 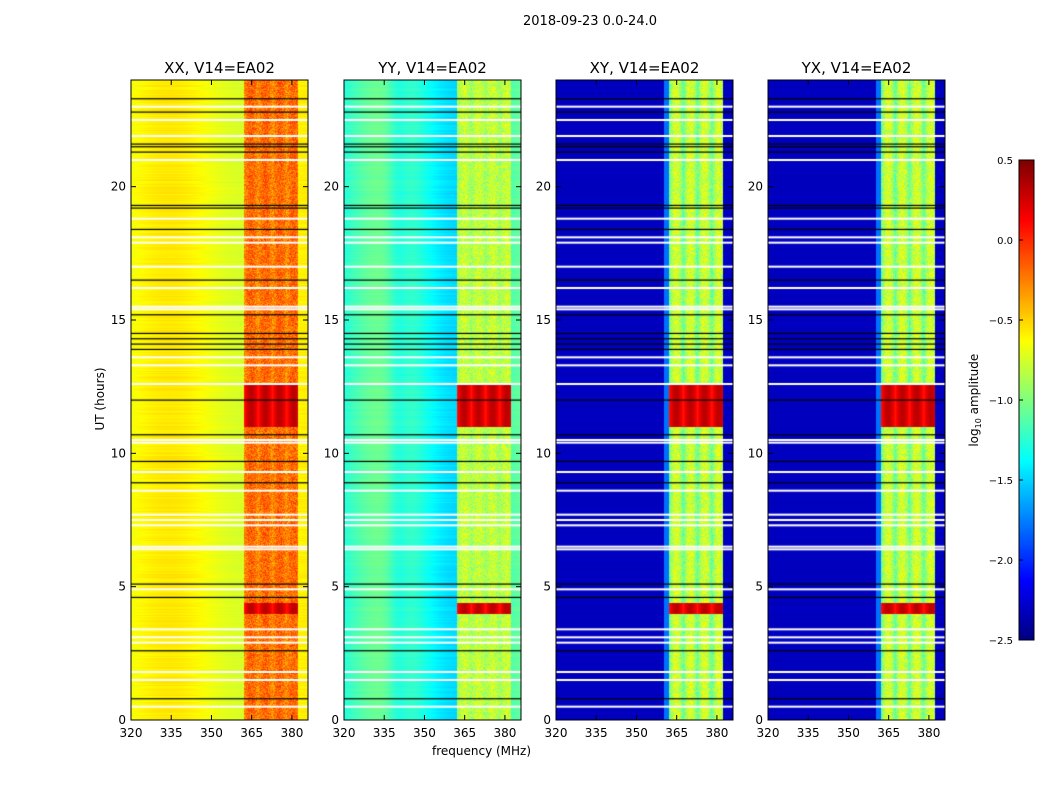 What do you see at coordinates (1001, 641) in the screenshot?
I see `colorbar-tick-label: −2.5` at bounding box center [1001, 641].